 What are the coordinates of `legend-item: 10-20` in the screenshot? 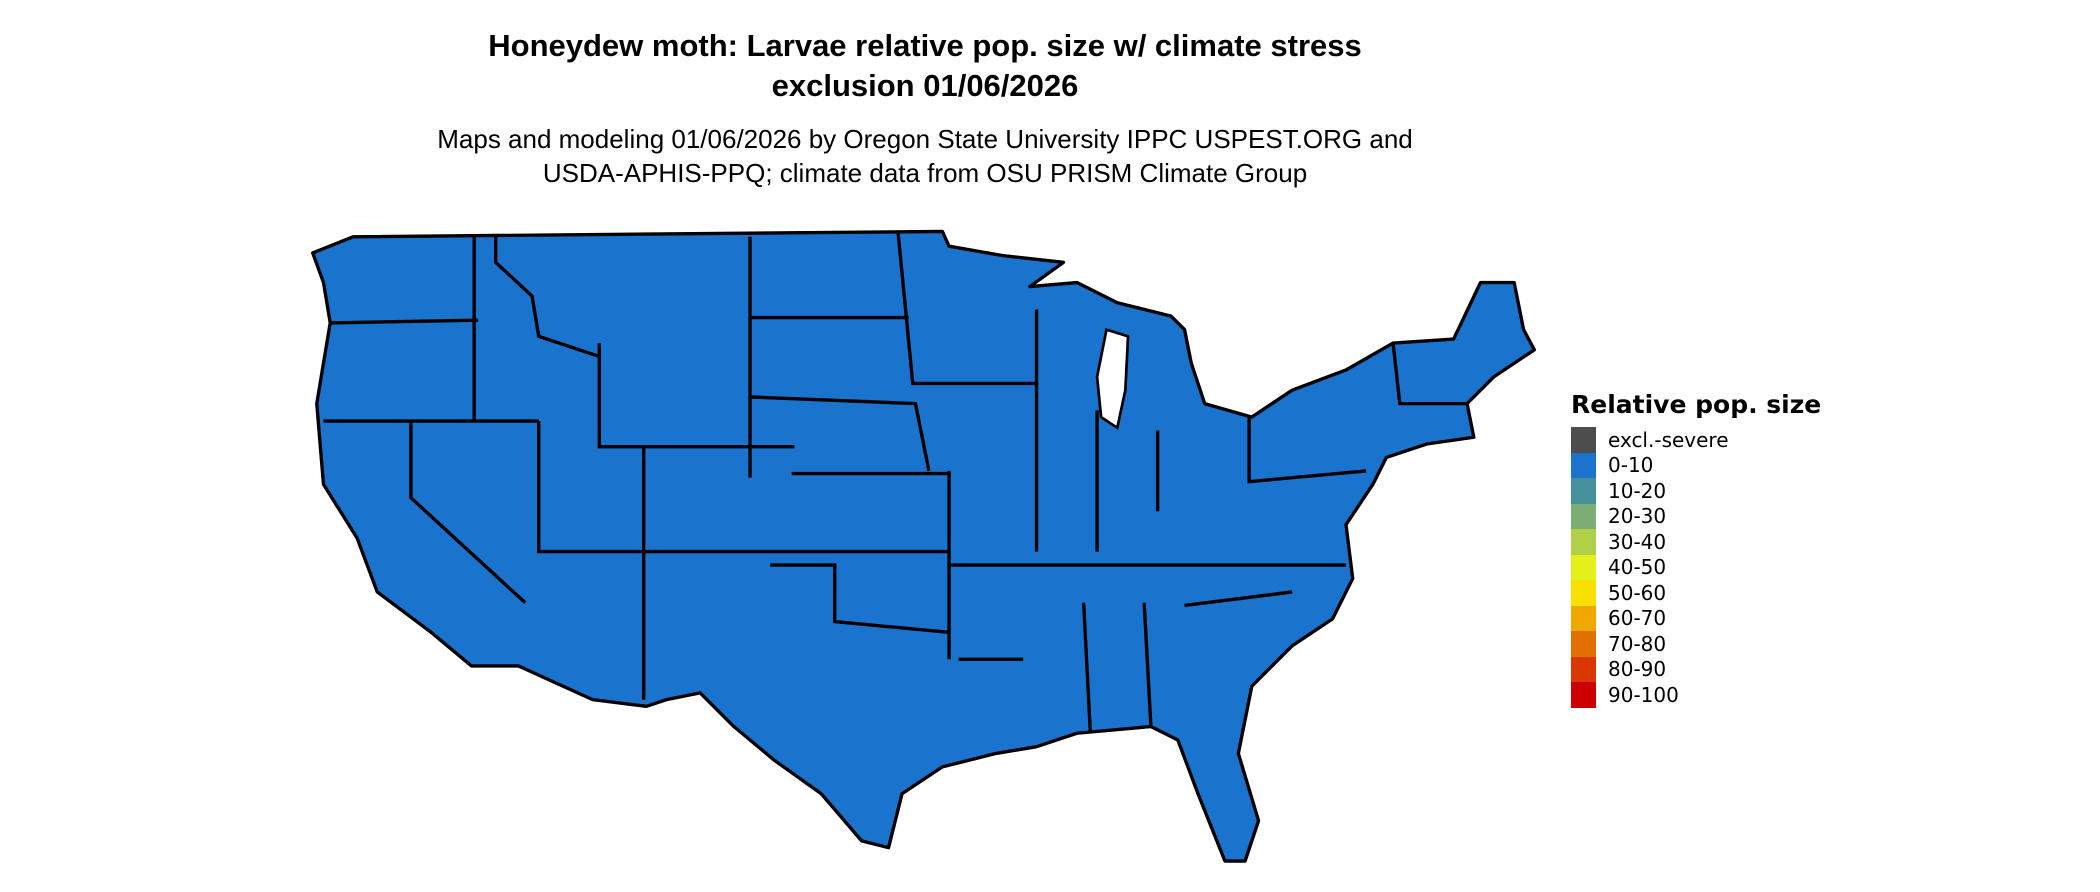 It's located at (1696, 491).